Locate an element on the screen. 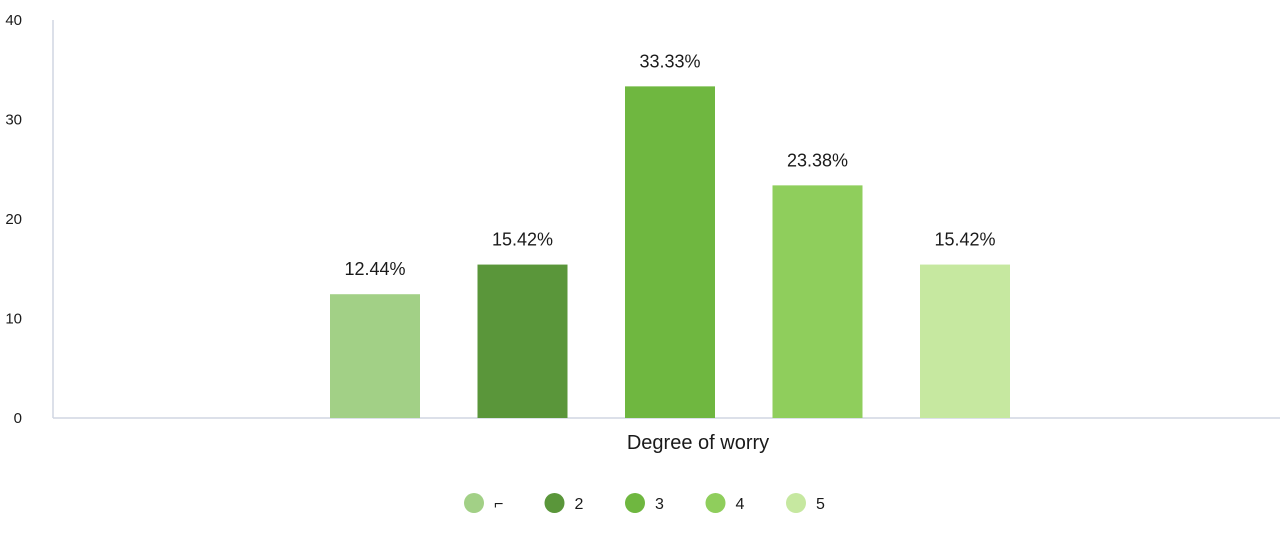 The image size is (1280, 535). data-label-1: 12.44% is located at coordinates (374, 269).